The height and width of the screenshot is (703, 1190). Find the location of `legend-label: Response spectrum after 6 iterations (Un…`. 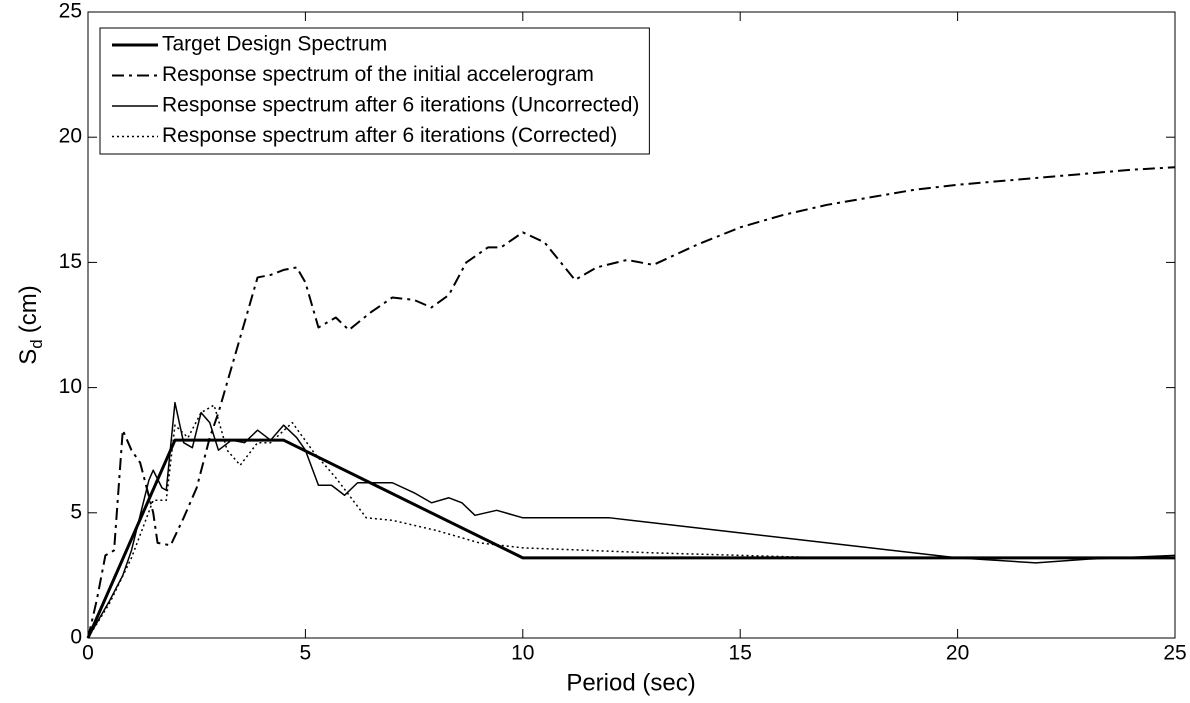

legend-label: Response spectrum after 6 iterations (Un… is located at coordinates (400, 105).